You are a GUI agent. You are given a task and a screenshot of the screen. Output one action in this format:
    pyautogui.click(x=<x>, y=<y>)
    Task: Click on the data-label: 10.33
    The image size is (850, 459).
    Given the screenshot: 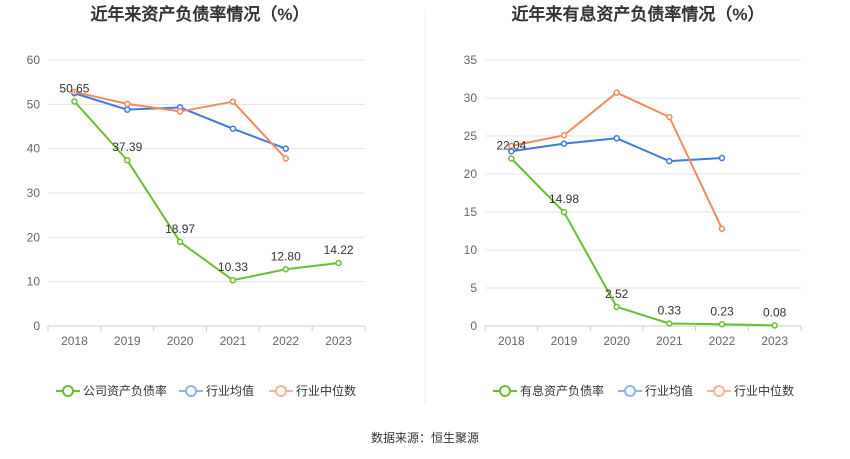 What is the action you would take?
    pyautogui.click(x=233, y=267)
    